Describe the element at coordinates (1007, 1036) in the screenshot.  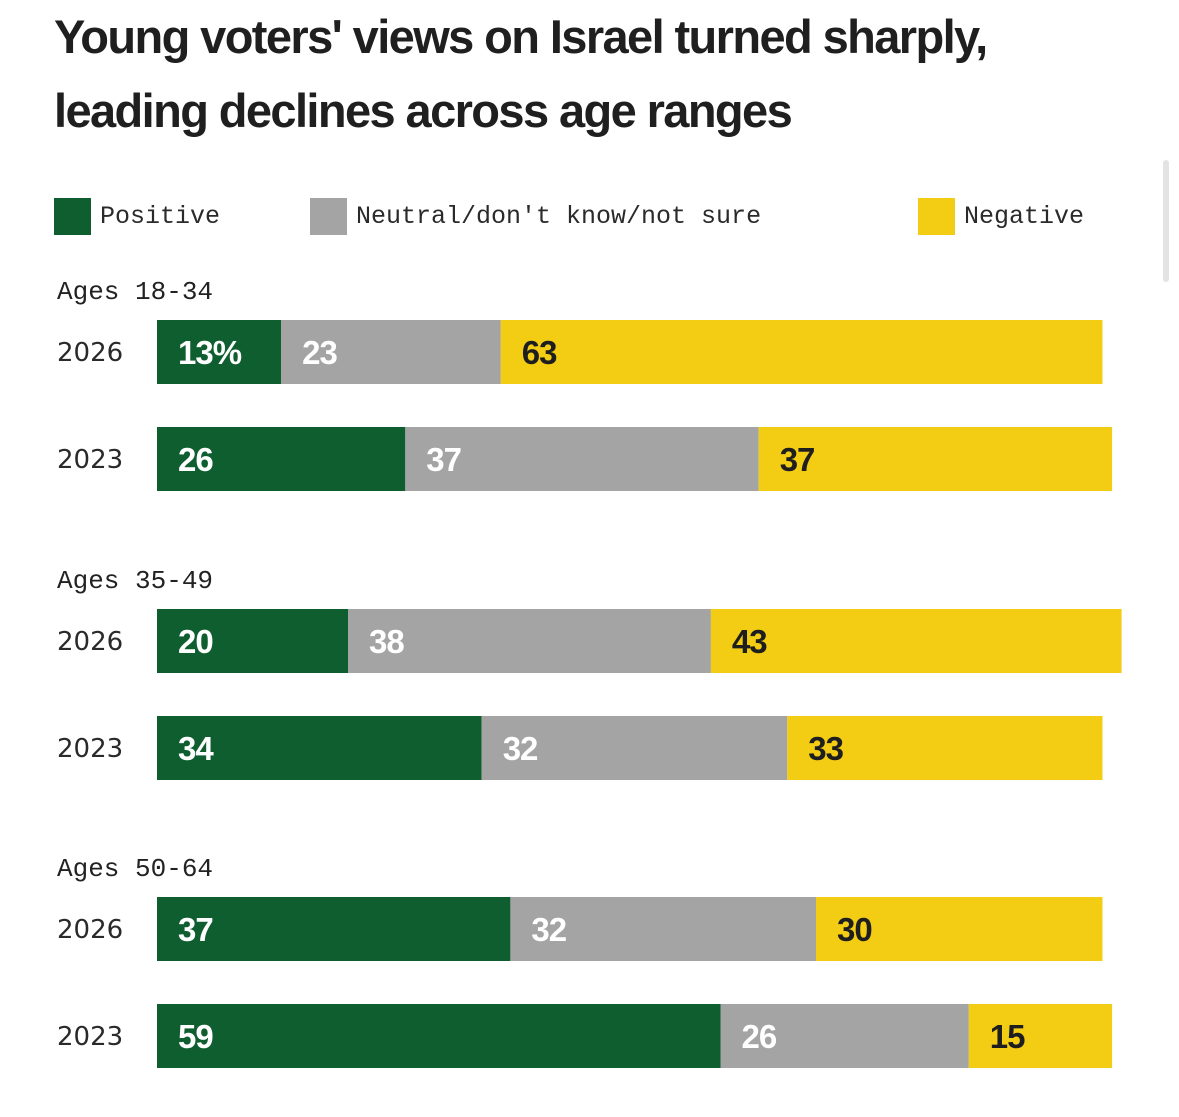
I see `group-3-2023-value-negative: 15` at that location.